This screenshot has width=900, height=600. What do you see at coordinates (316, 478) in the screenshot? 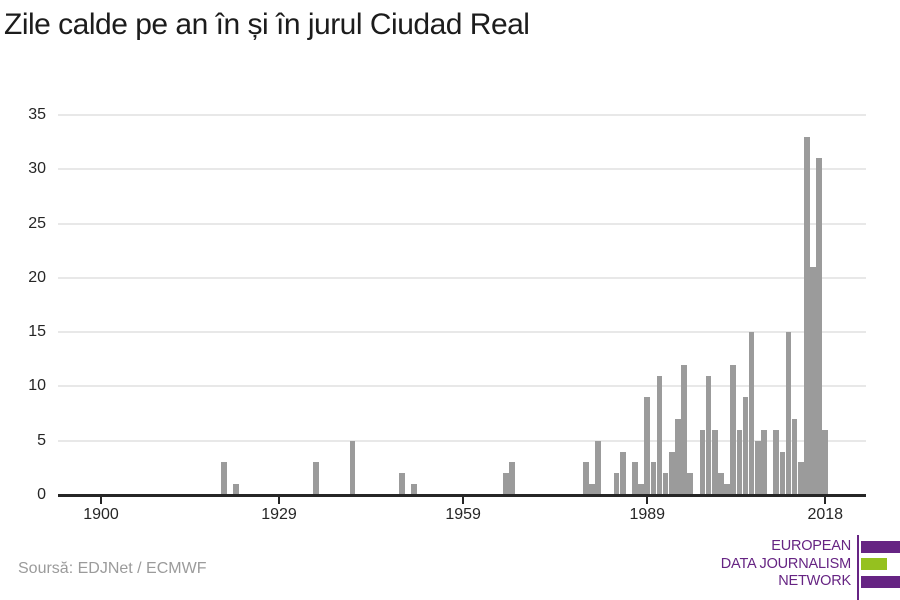
I see `bar-1935` at bounding box center [316, 478].